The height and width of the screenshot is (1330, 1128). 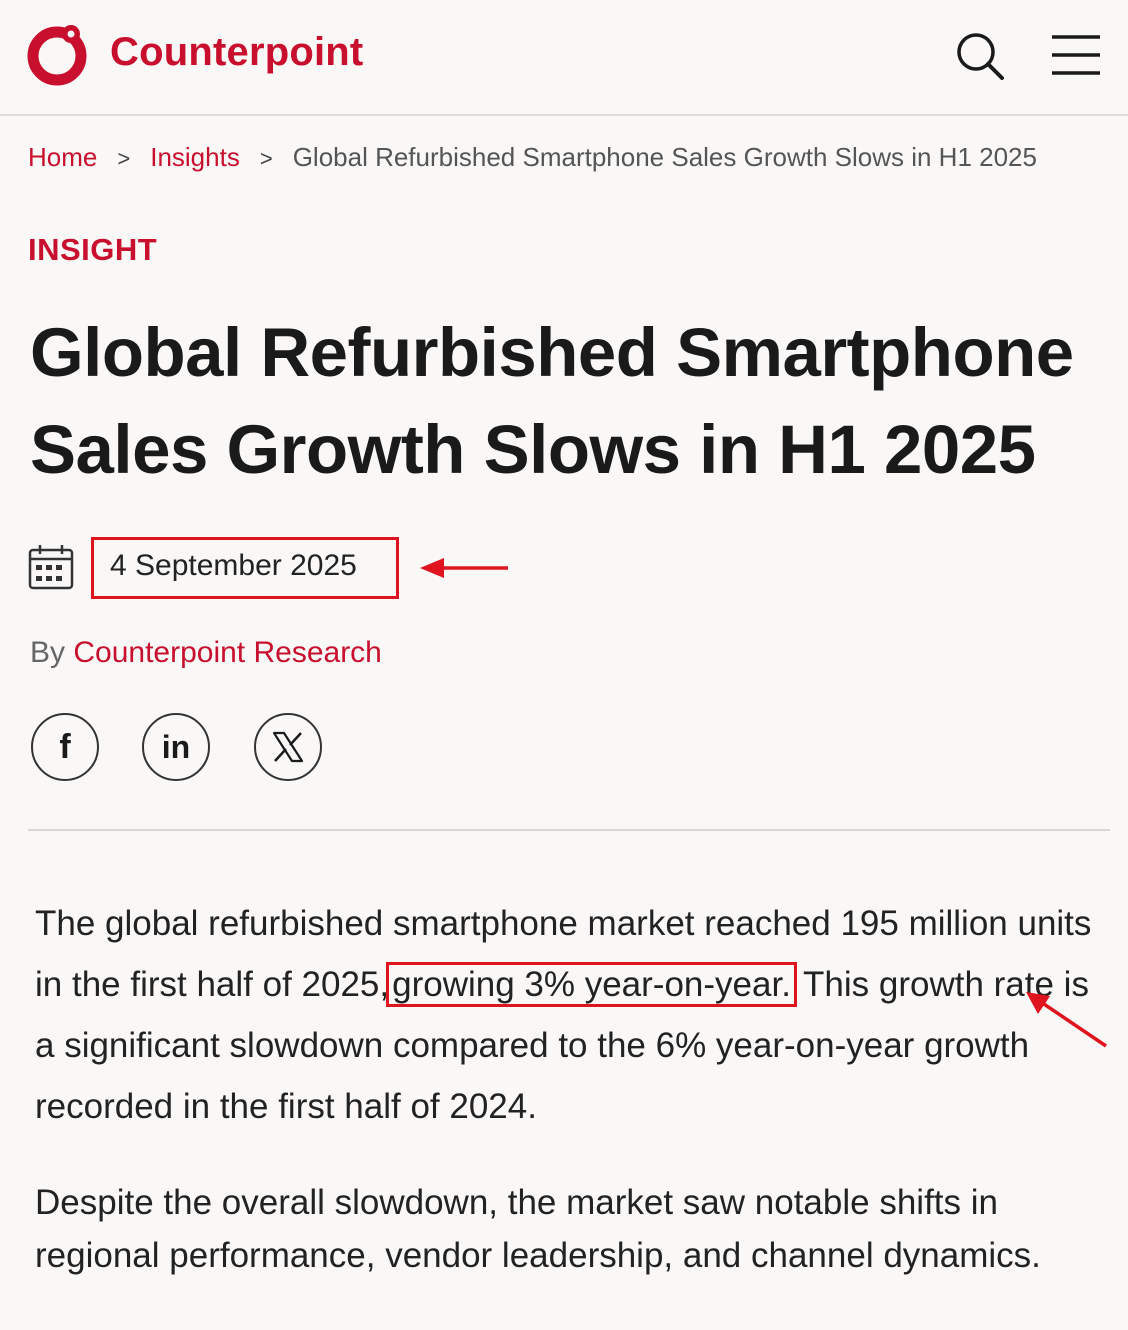 What do you see at coordinates (195, 157) in the screenshot?
I see `breadcrumb-insights-link: Insights` at bounding box center [195, 157].